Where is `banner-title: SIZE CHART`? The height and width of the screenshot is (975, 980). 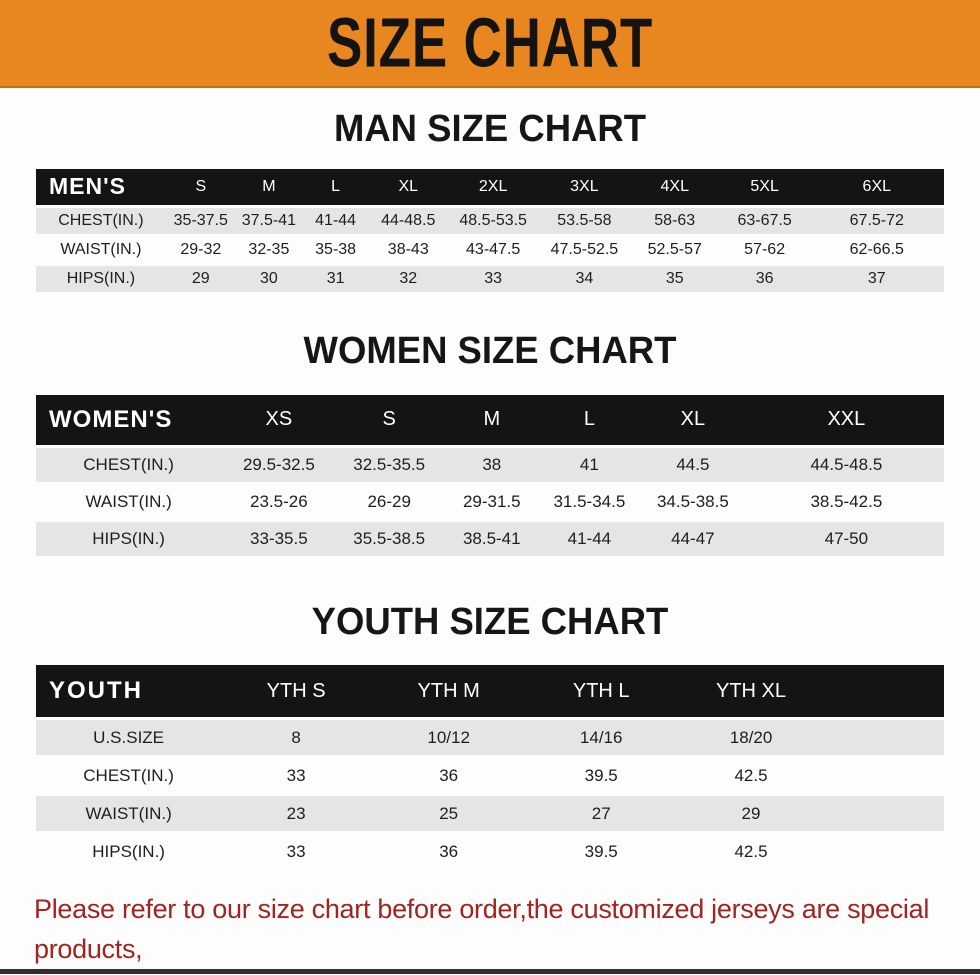
banner-title: SIZE CHART is located at coordinates (490, 43).